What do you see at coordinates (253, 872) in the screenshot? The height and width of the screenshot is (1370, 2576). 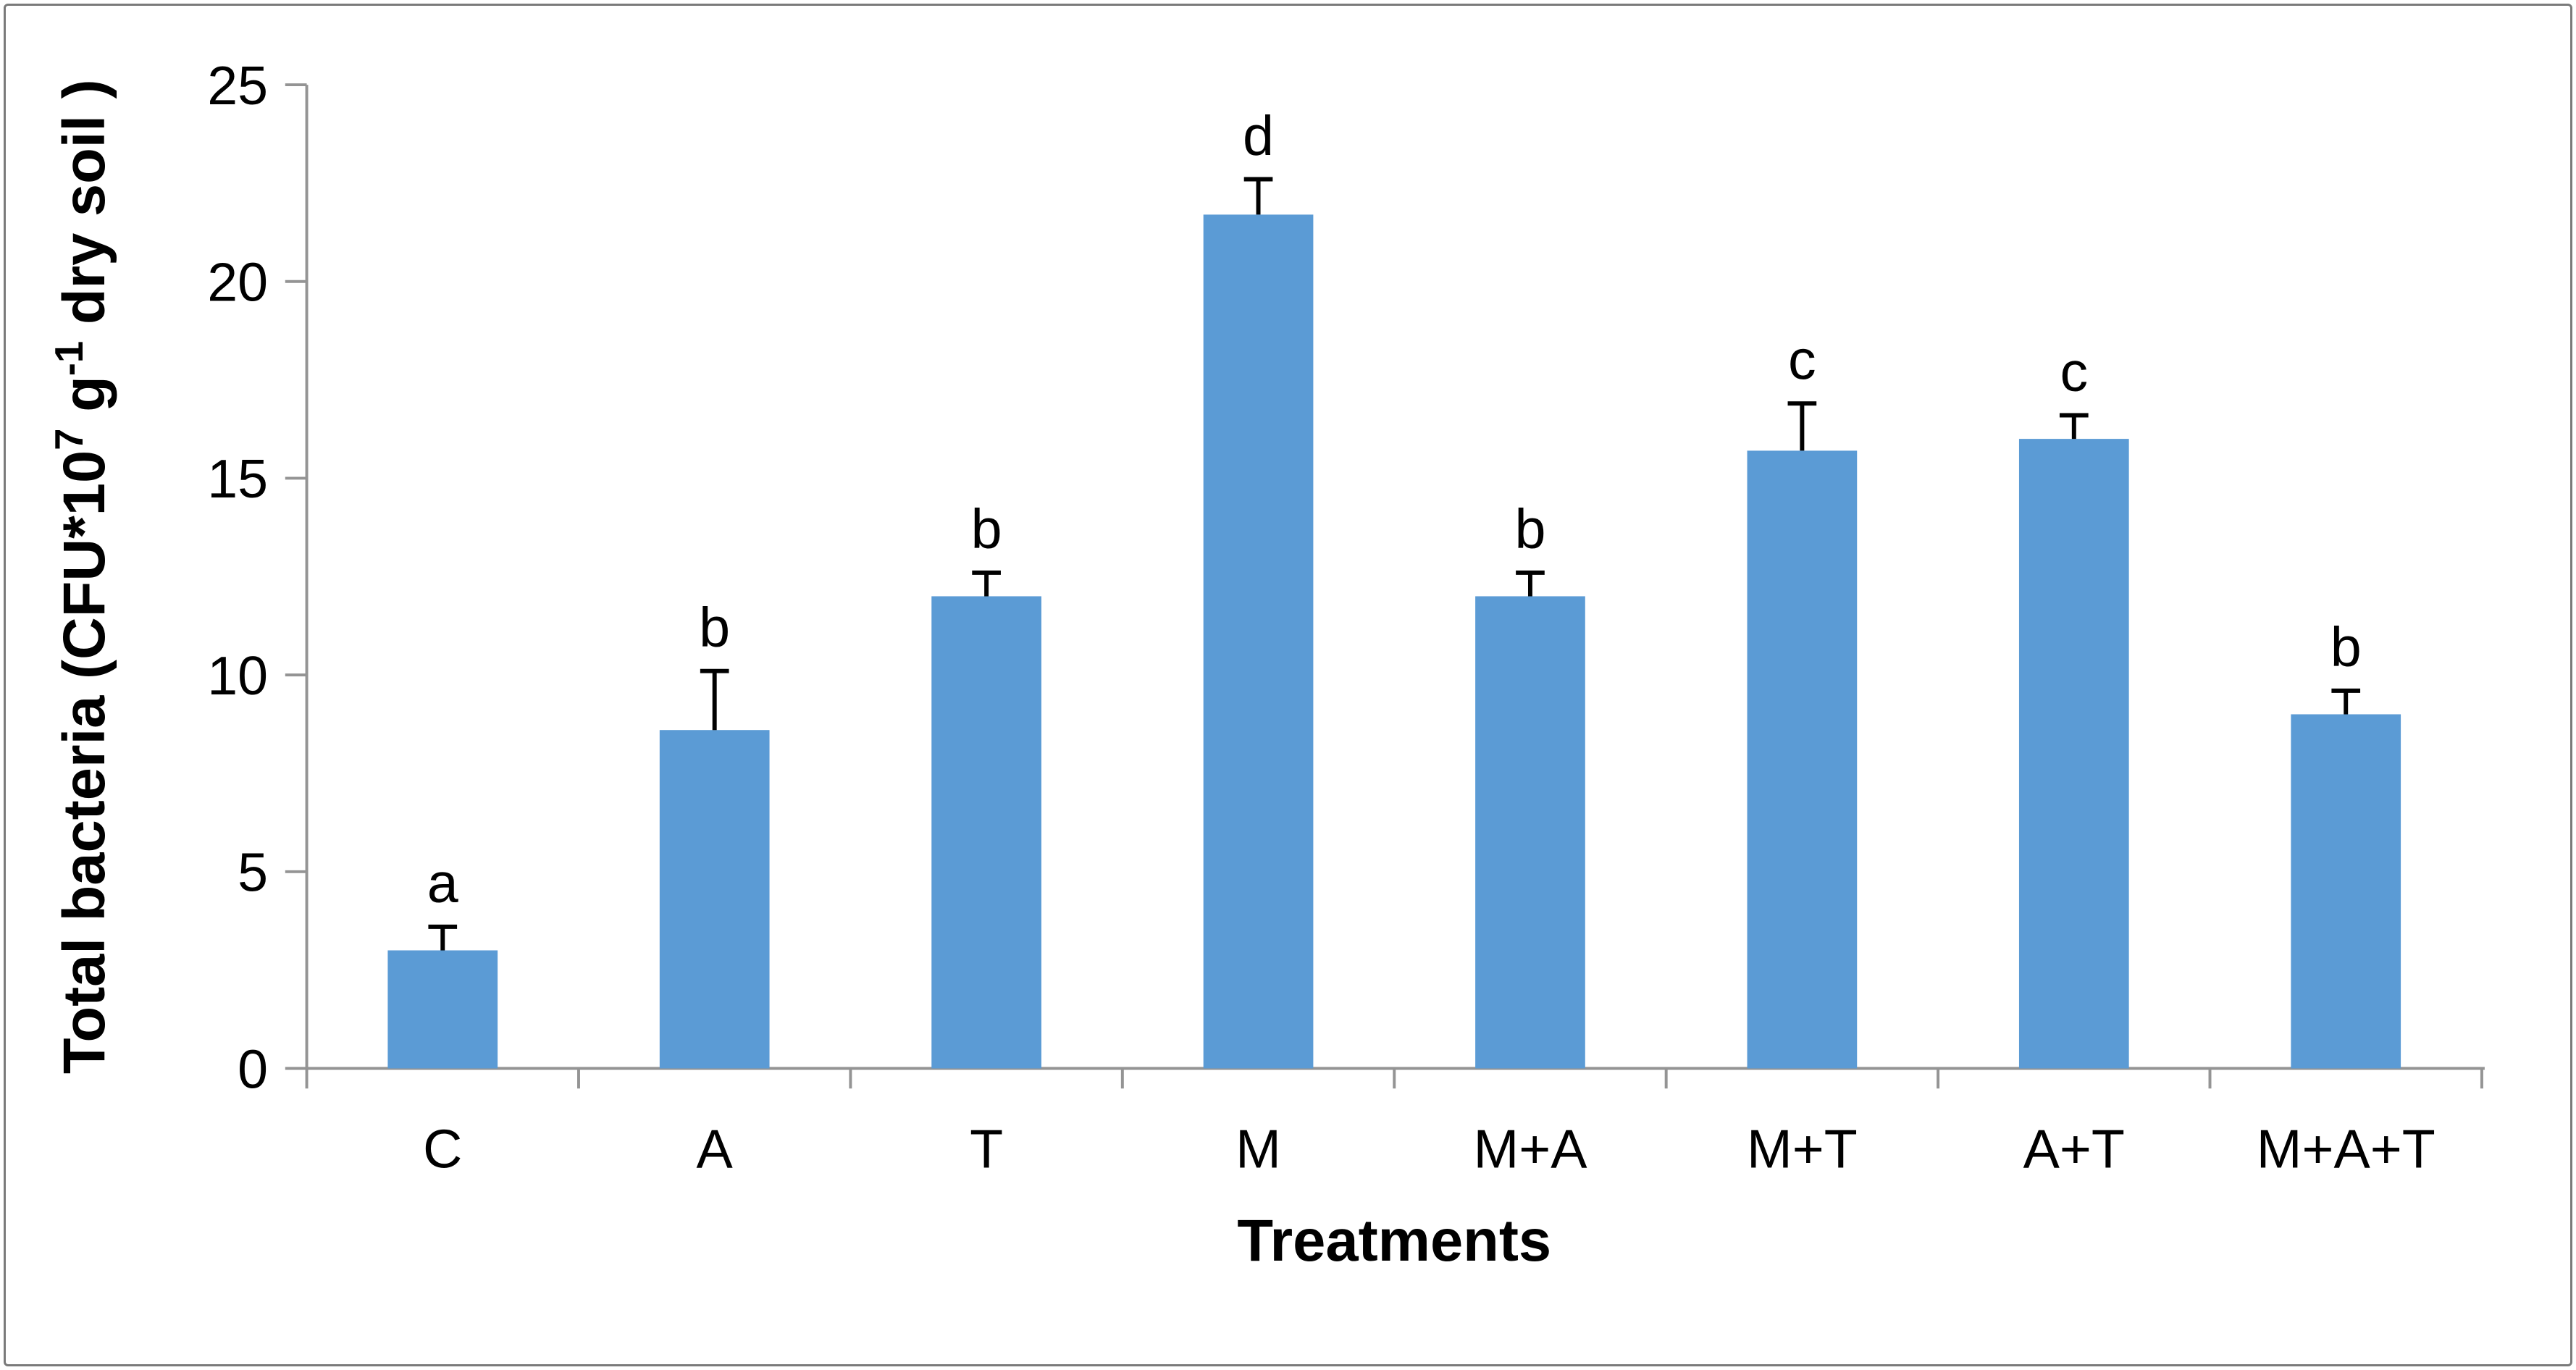 I see `y-tick-label: 5` at bounding box center [253, 872].